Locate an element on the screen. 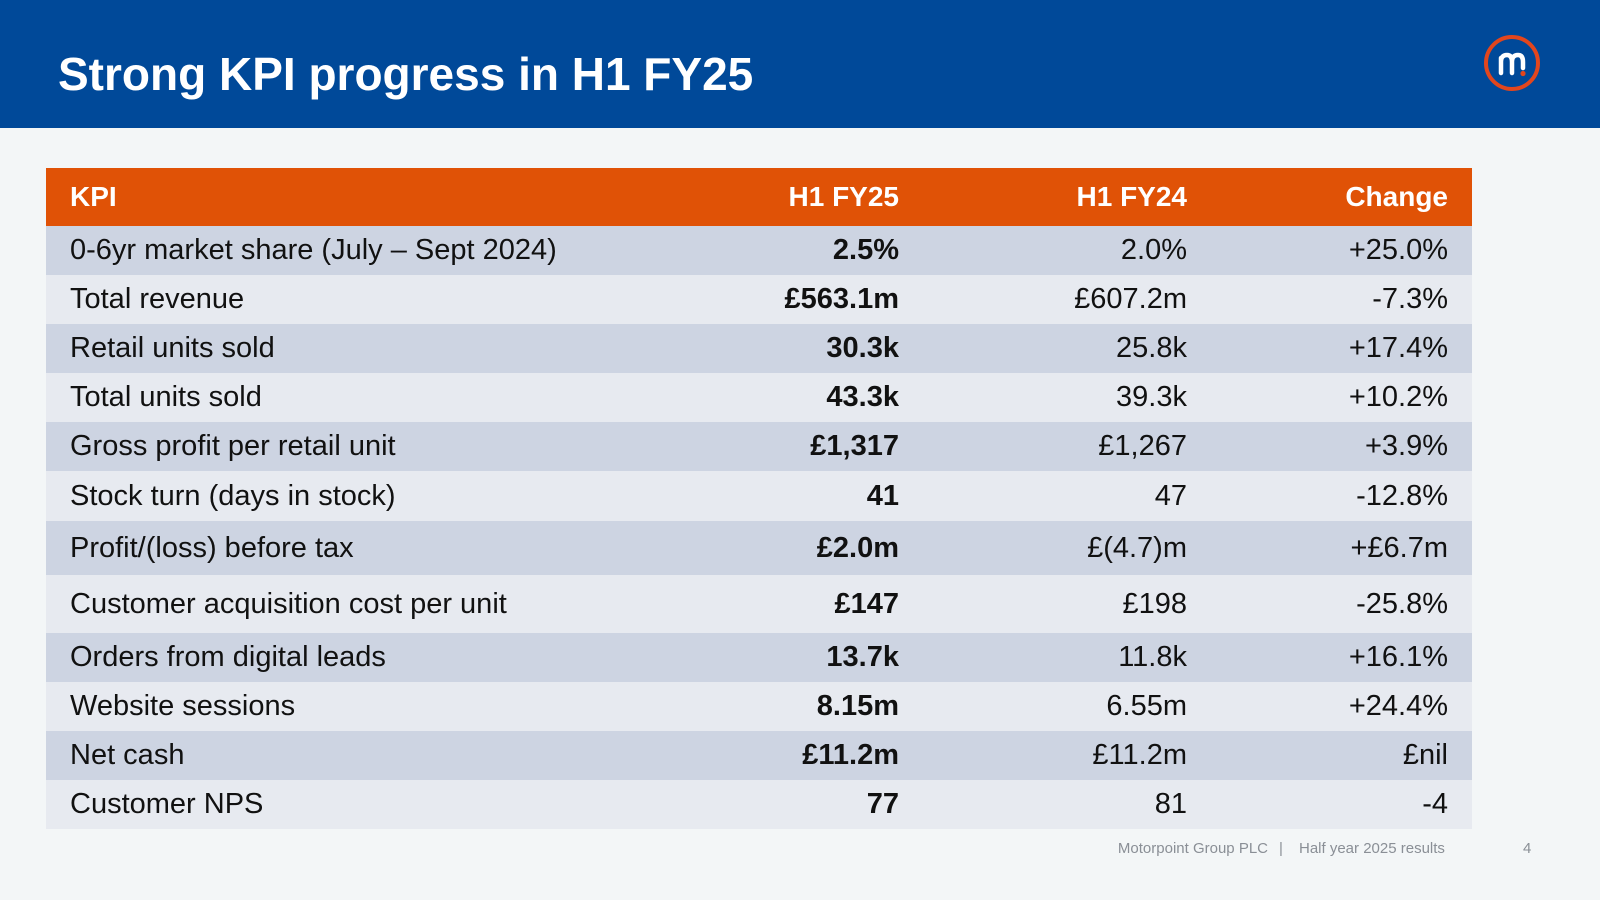 The height and width of the screenshot is (900, 1600). table-row: Website sessions 8.15m 6.55m +24.4% is located at coordinates (759, 706).